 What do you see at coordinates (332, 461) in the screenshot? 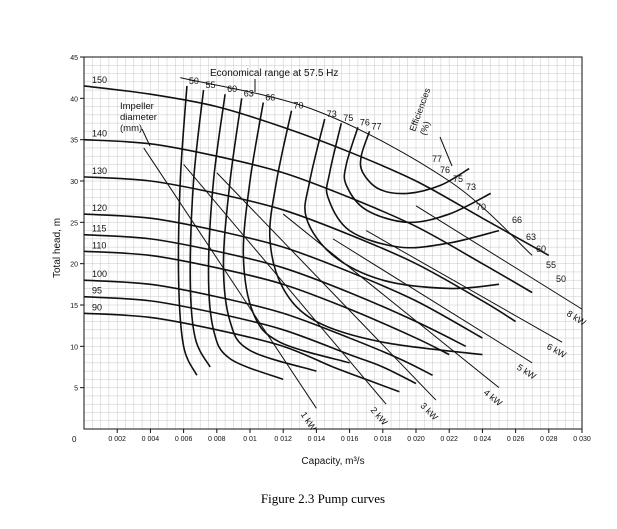
I see `x-axis-label: Capacity, m³/s` at bounding box center [332, 461].